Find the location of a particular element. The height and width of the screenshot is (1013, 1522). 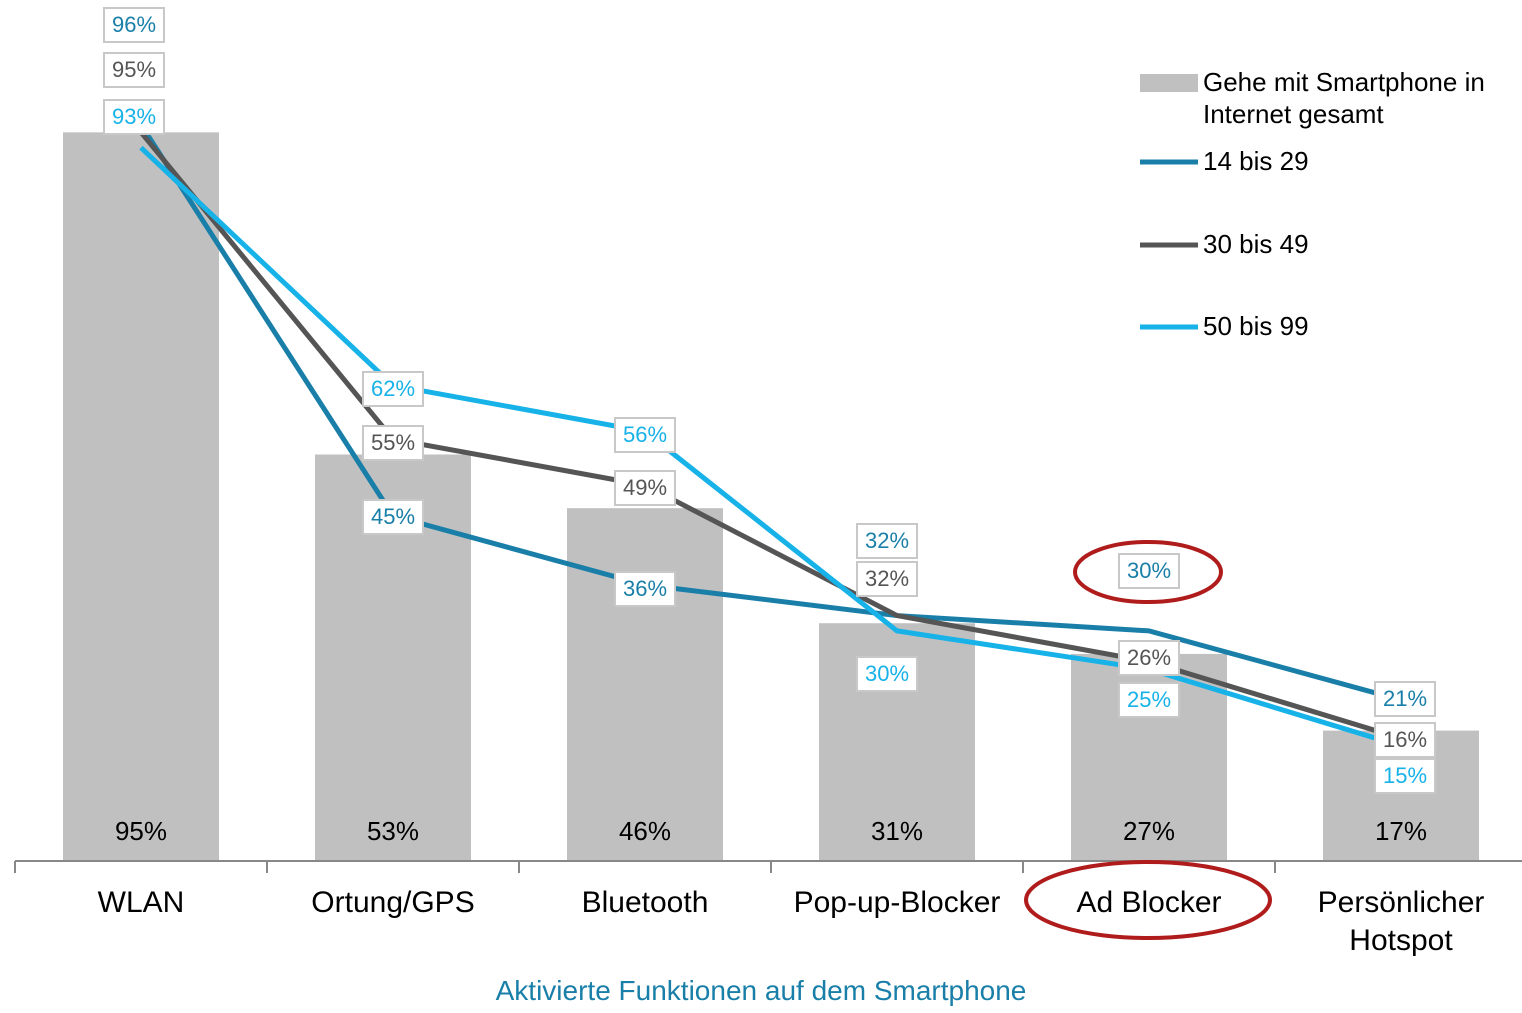

data-label: 25% is located at coordinates (1149, 699).